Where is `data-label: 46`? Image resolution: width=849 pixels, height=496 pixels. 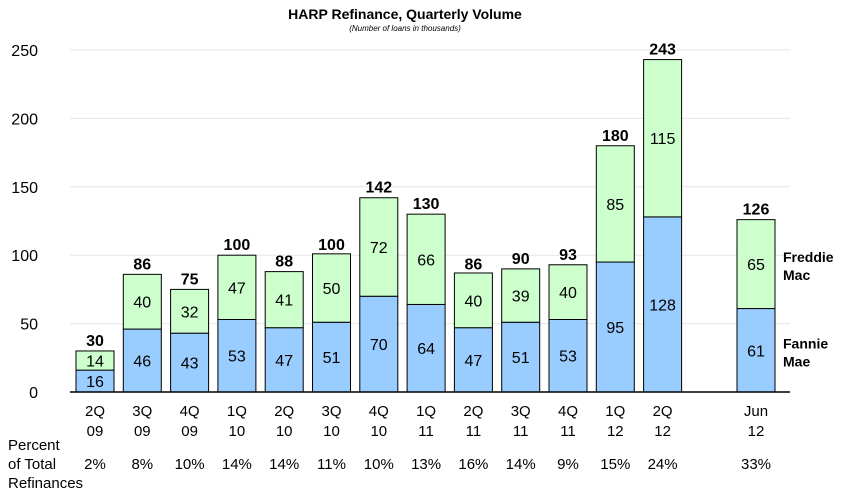
data-label: 46 is located at coordinates (142, 362).